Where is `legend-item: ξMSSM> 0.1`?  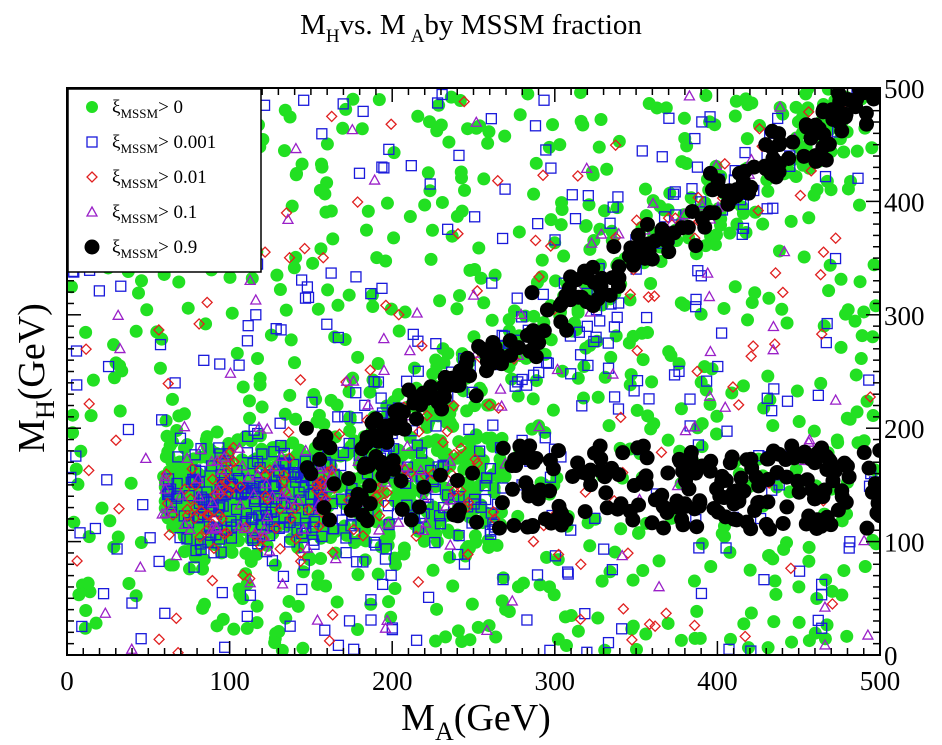
legend-item: ξMSSM> 0.1 is located at coordinates (141, 214).